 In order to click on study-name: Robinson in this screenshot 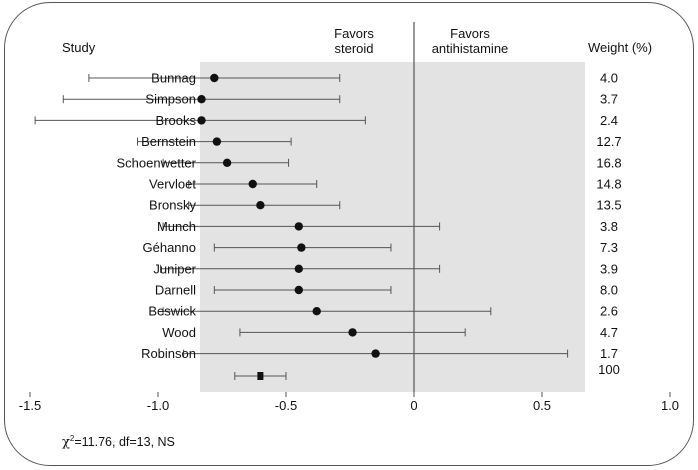, I will do `click(168, 353)`.